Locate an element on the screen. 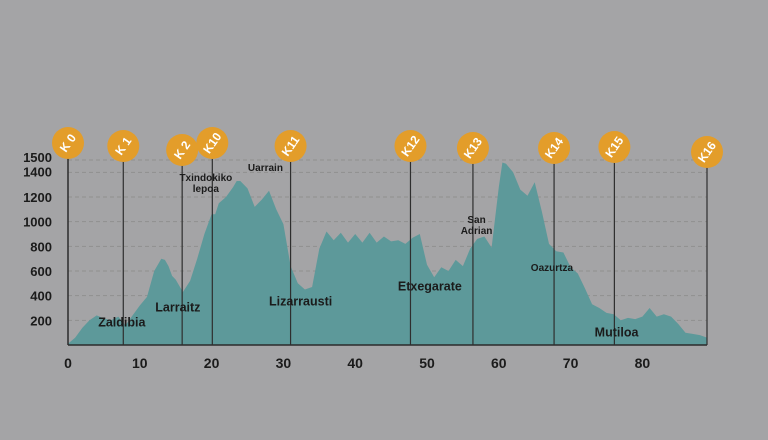  place-label: Mutiloa is located at coordinates (617, 332).